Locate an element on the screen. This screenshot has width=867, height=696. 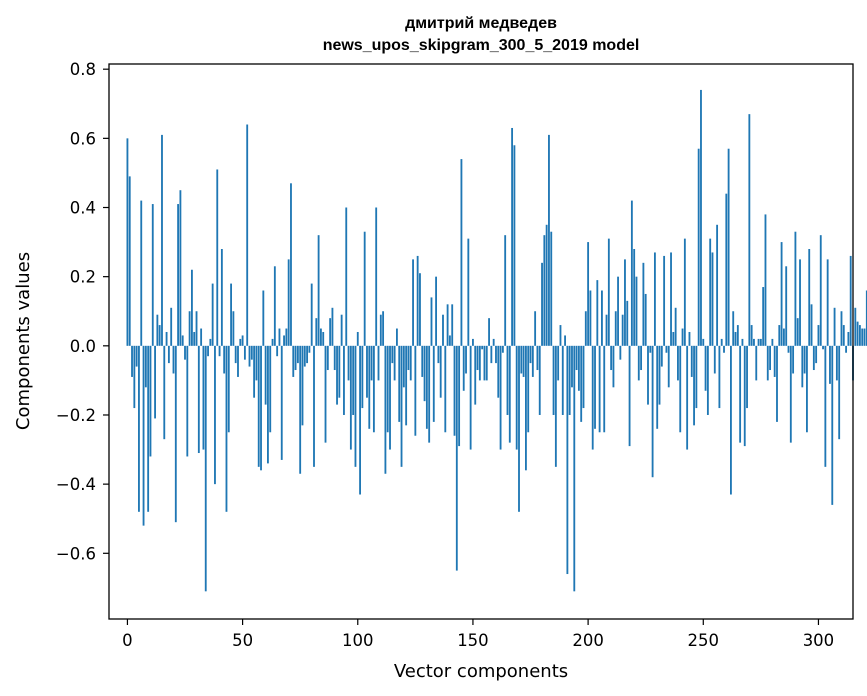
x-tick-label: 50 is located at coordinates (242, 640).